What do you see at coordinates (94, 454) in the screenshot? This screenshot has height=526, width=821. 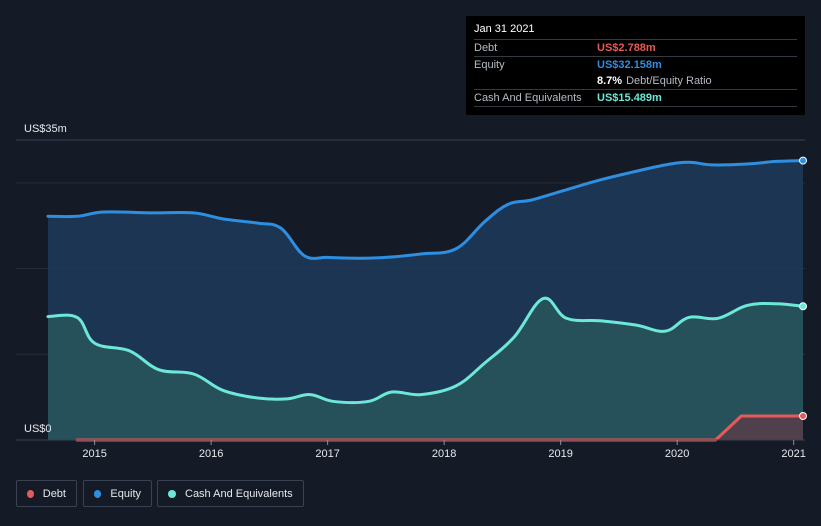 I see `x-tick-label: 2015` at bounding box center [94, 454].